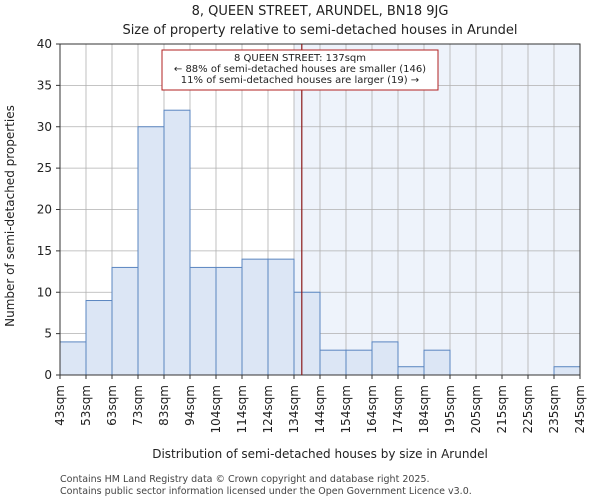 The width and height of the screenshot is (600, 500). Describe the element at coordinates (203, 321) in the screenshot. I see `bar-94sqm` at that location.